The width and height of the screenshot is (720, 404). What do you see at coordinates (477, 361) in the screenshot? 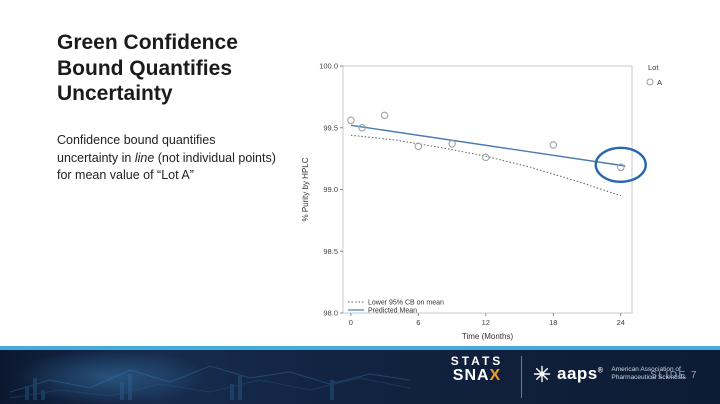
I see `stats-snax-logo-top: STATS` at bounding box center [477, 361].